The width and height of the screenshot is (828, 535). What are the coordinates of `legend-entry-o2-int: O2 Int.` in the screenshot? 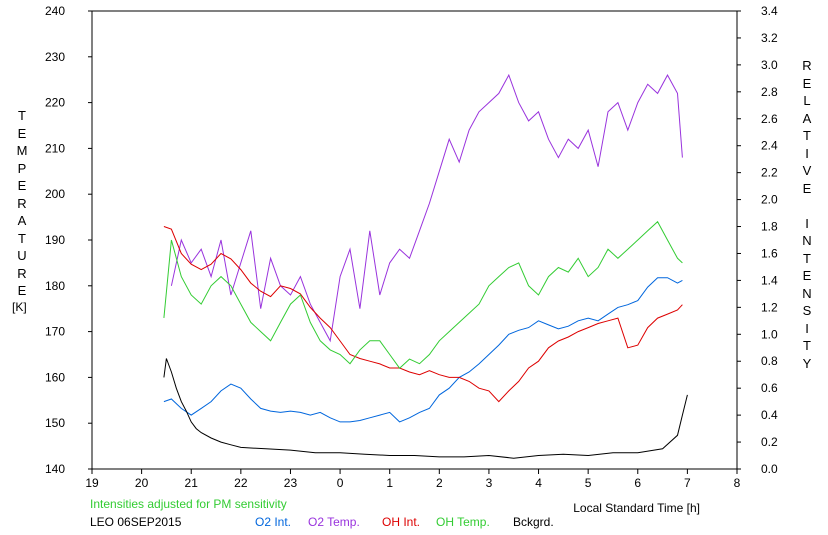 It's located at (273, 522).